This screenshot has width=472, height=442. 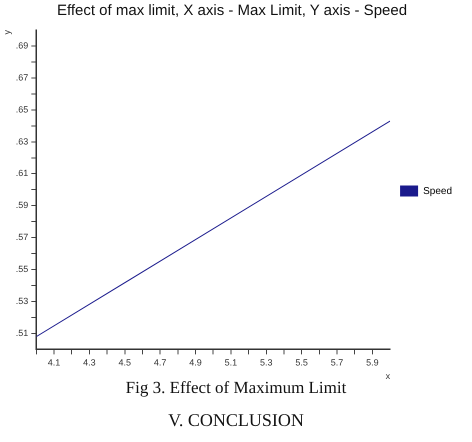 What do you see at coordinates (236, 420) in the screenshot?
I see `text: V. CONCLUSION` at bounding box center [236, 420].